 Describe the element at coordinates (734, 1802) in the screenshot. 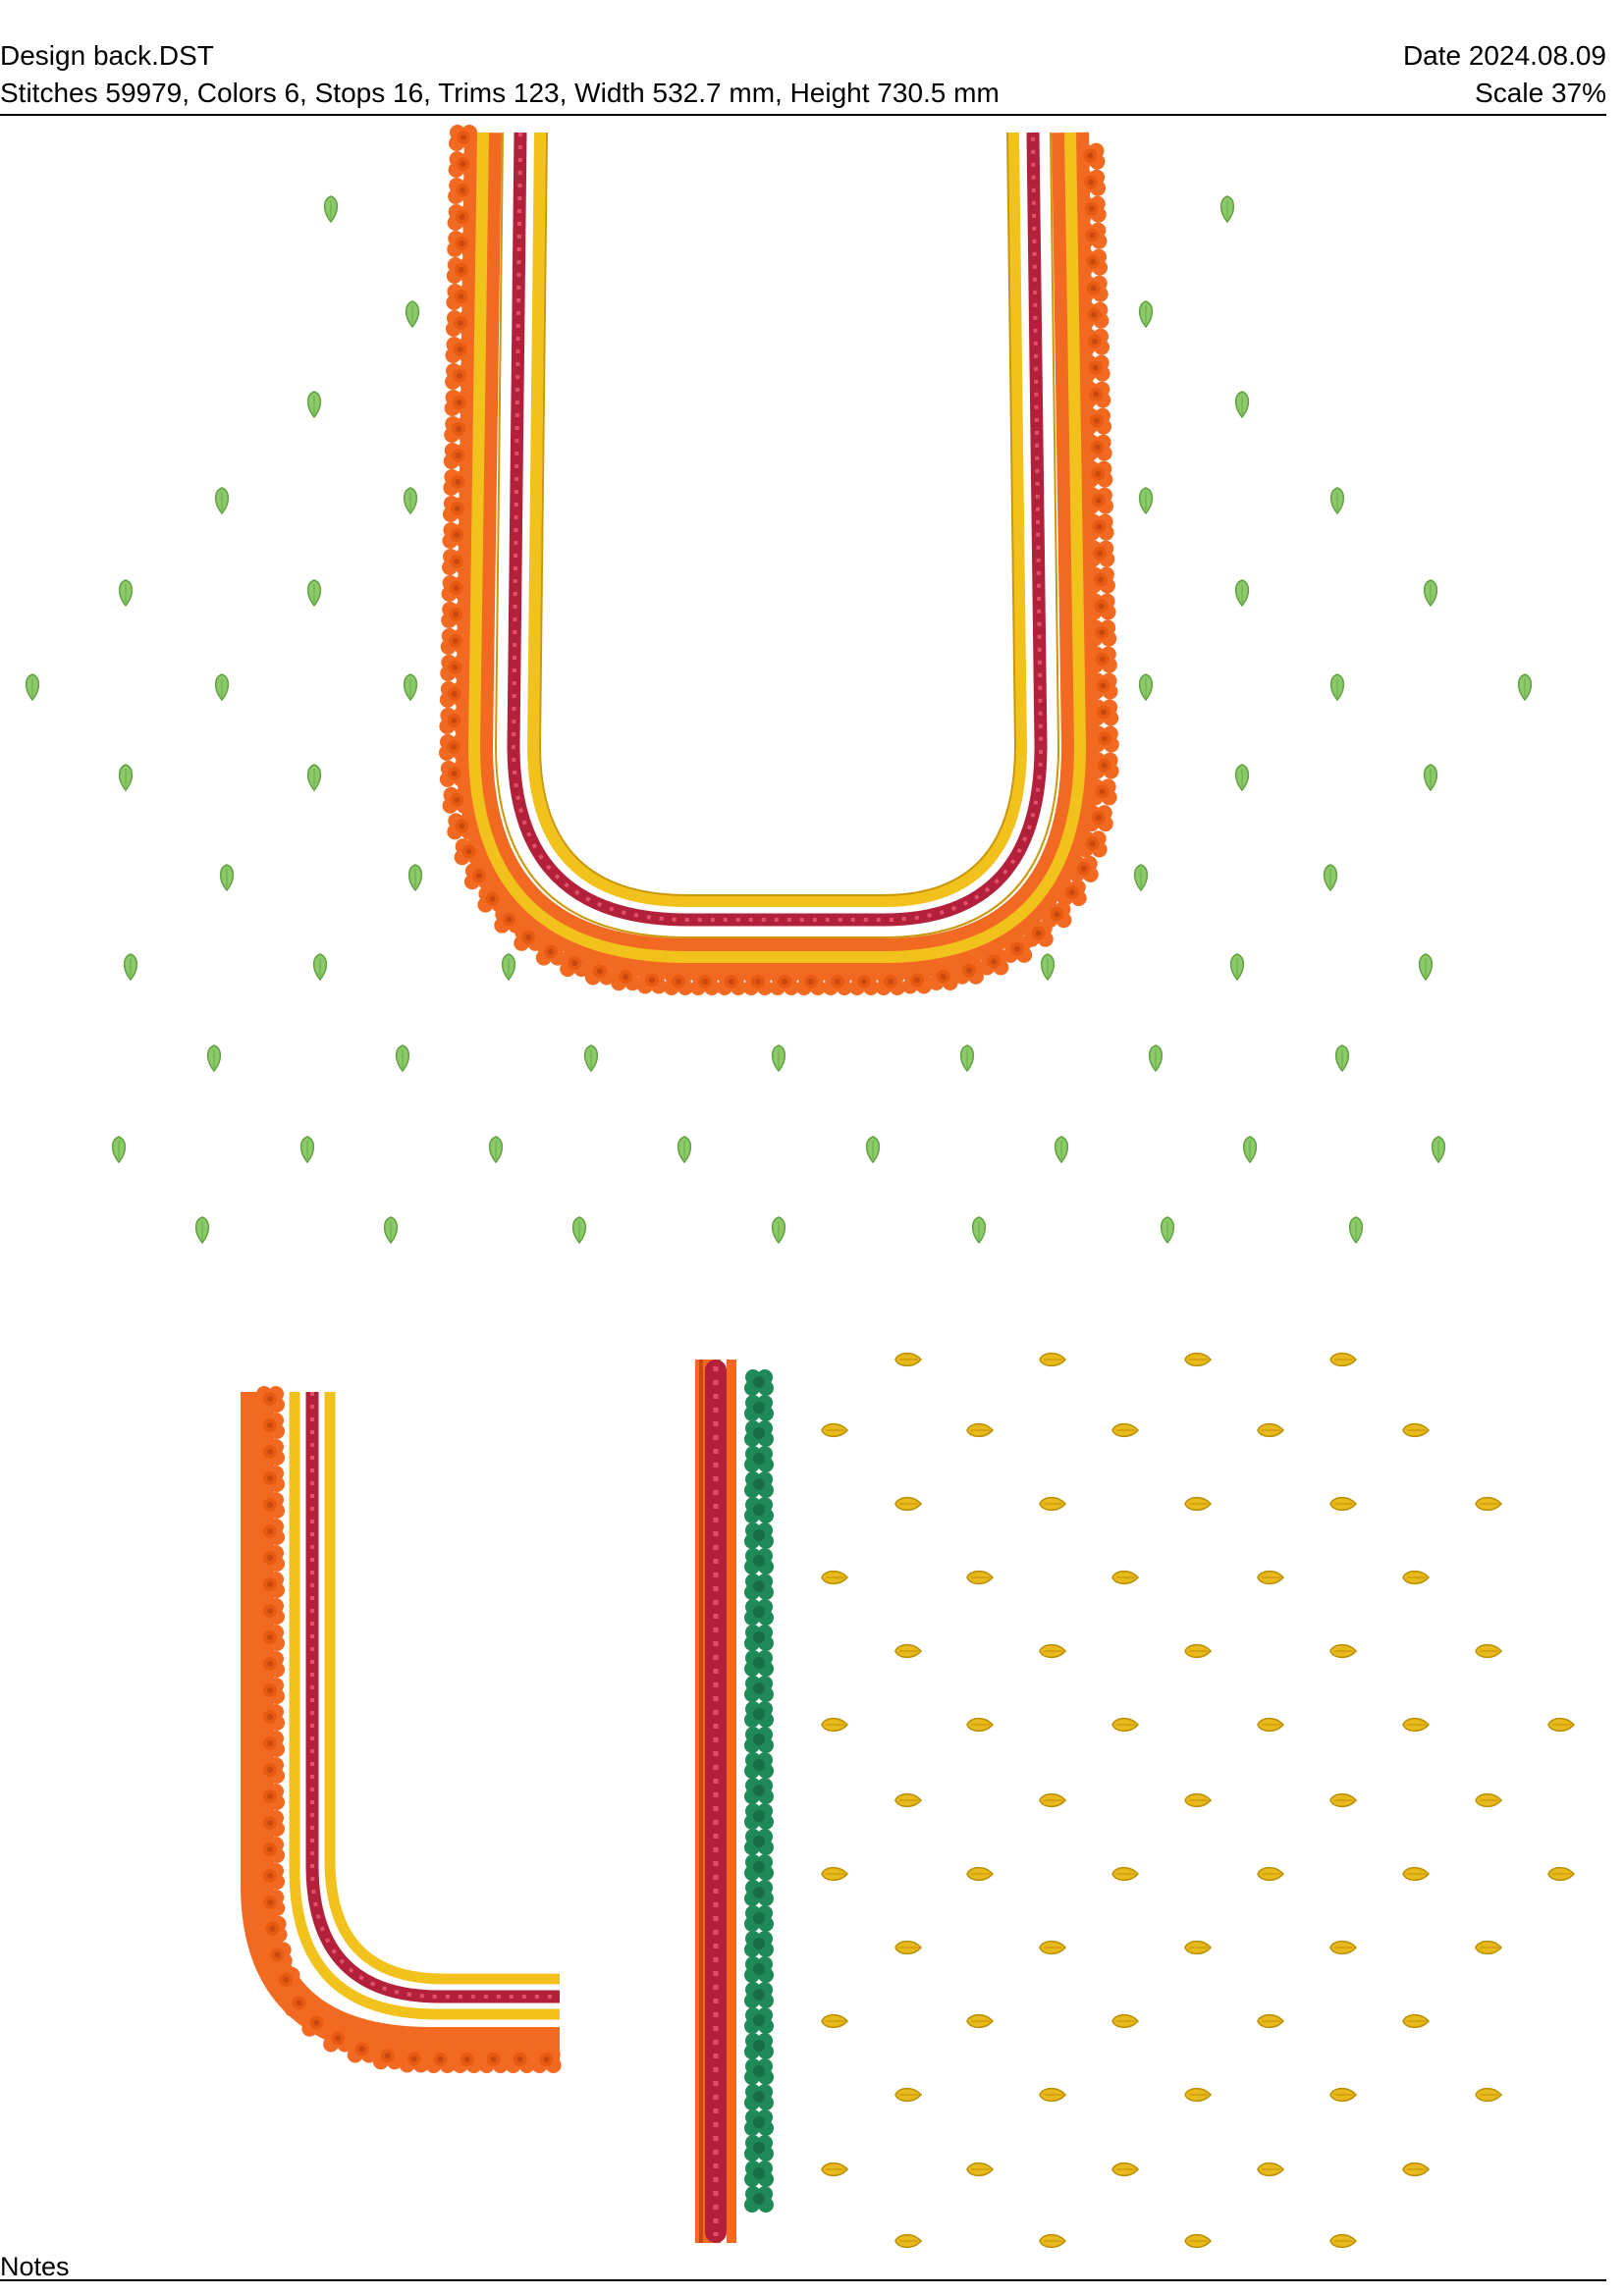

I see `front-placket-border` at that location.